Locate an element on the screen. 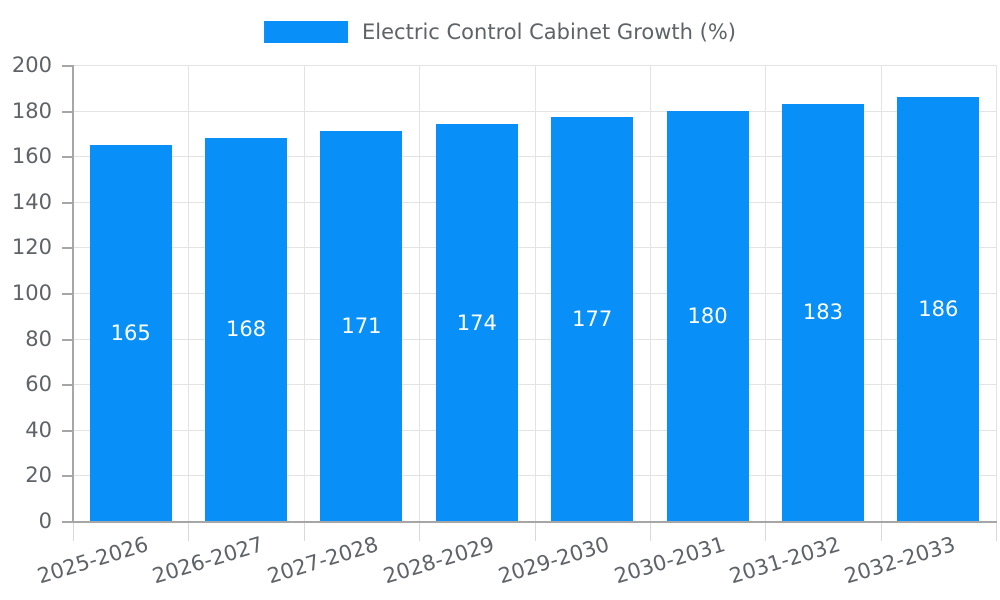 This screenshot has width=1000, height=600. y-axis-tick-label: 160 is located at coordinates (31, 156).